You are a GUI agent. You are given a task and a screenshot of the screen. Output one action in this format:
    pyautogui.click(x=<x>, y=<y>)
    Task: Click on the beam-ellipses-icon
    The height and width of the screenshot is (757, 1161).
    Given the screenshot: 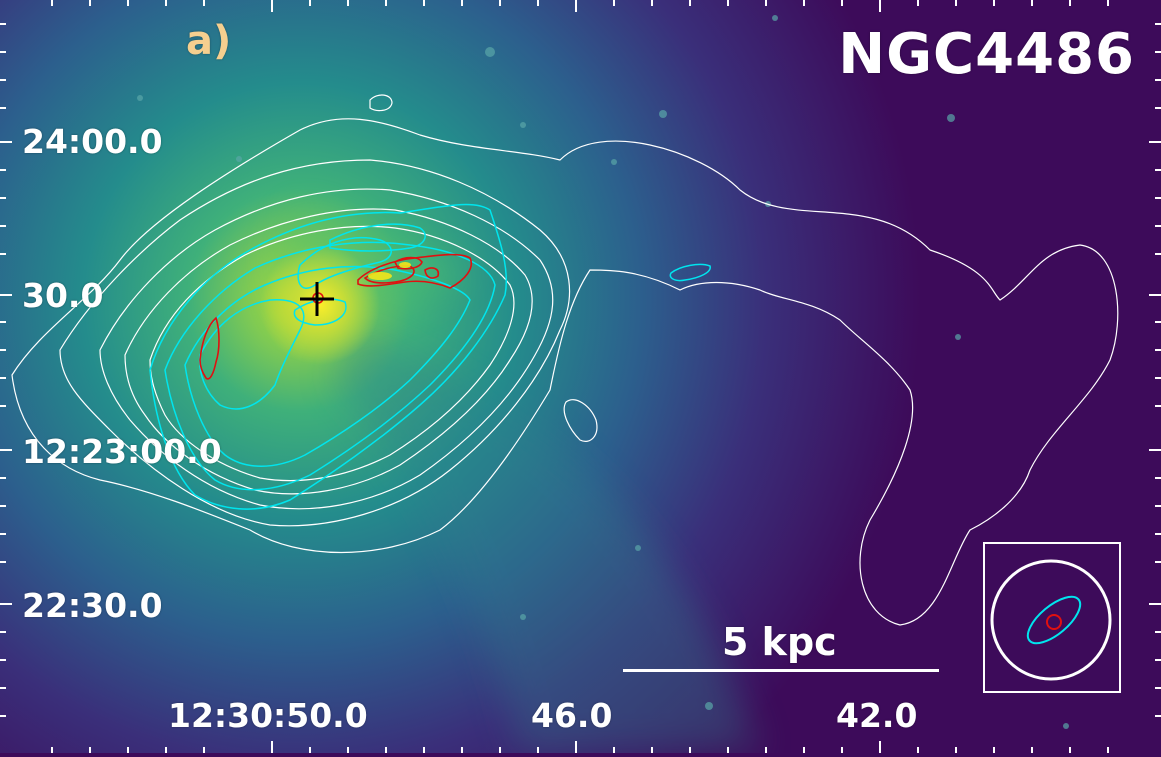 What is the action you would take?
    pyautogui.click(x=1051, y=620)
    